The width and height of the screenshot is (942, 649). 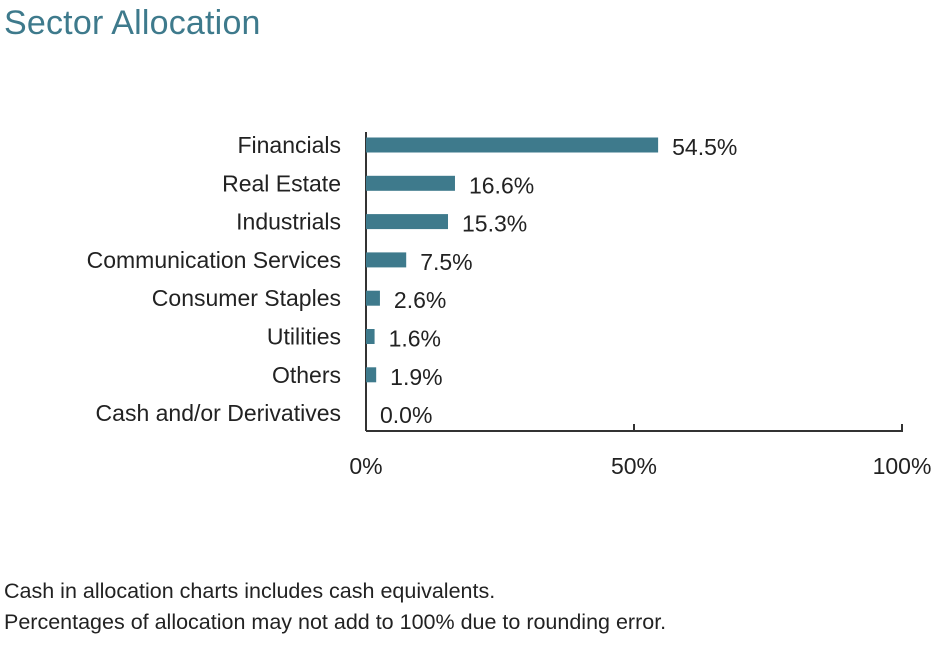 What do you see at coordinates (512, 145) in the screenshot?
I see `bar-financials` at bounding box center [512, 145].